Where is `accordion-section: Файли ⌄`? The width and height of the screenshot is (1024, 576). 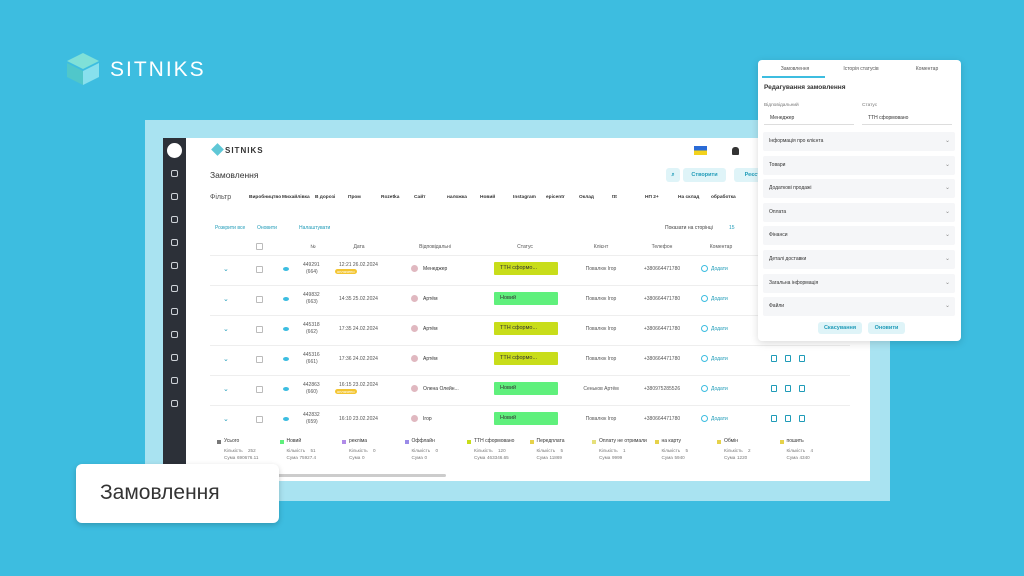
accordion-section: Файли ⌄ is located at coordinates (859, 307).